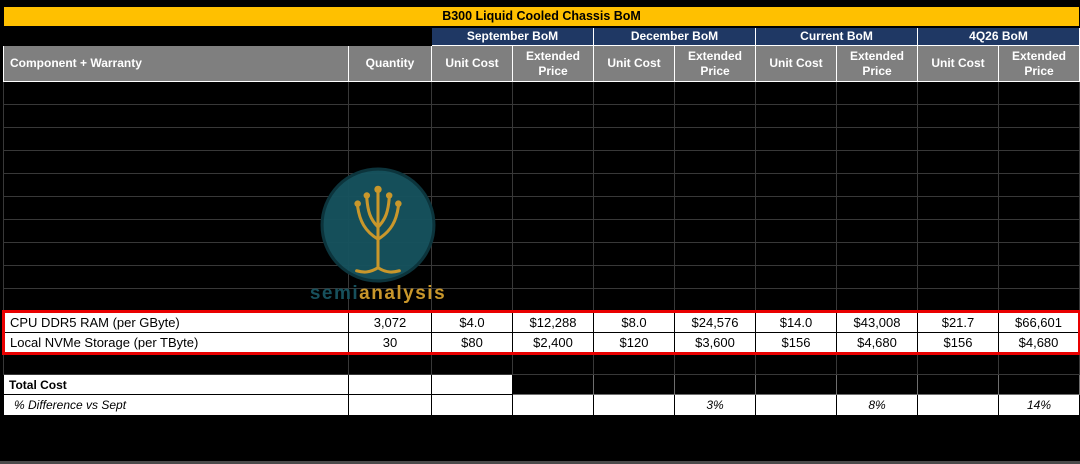 The image size is (1080, 464). Describe the element at coordinates (472, 63) in the screenshot. I see `header-unit-cost-sept: Unit Cost` at that location.